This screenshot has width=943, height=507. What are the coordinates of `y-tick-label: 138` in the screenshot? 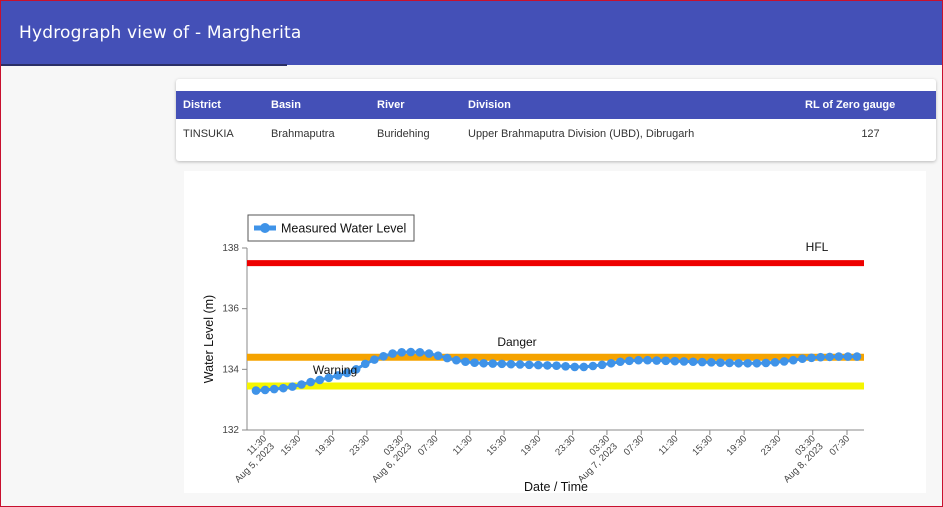 It's located at (230, 248).